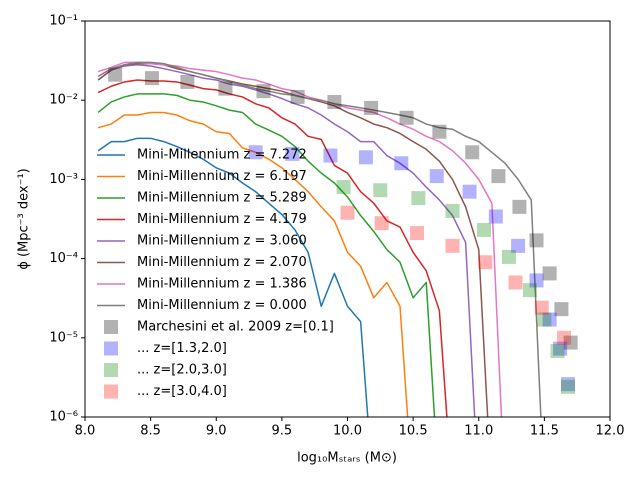 The width and height of the screenshot is (640, 480). I want to click on legend-label: Mini-Millennium z = 0.000, so click(222, 305).